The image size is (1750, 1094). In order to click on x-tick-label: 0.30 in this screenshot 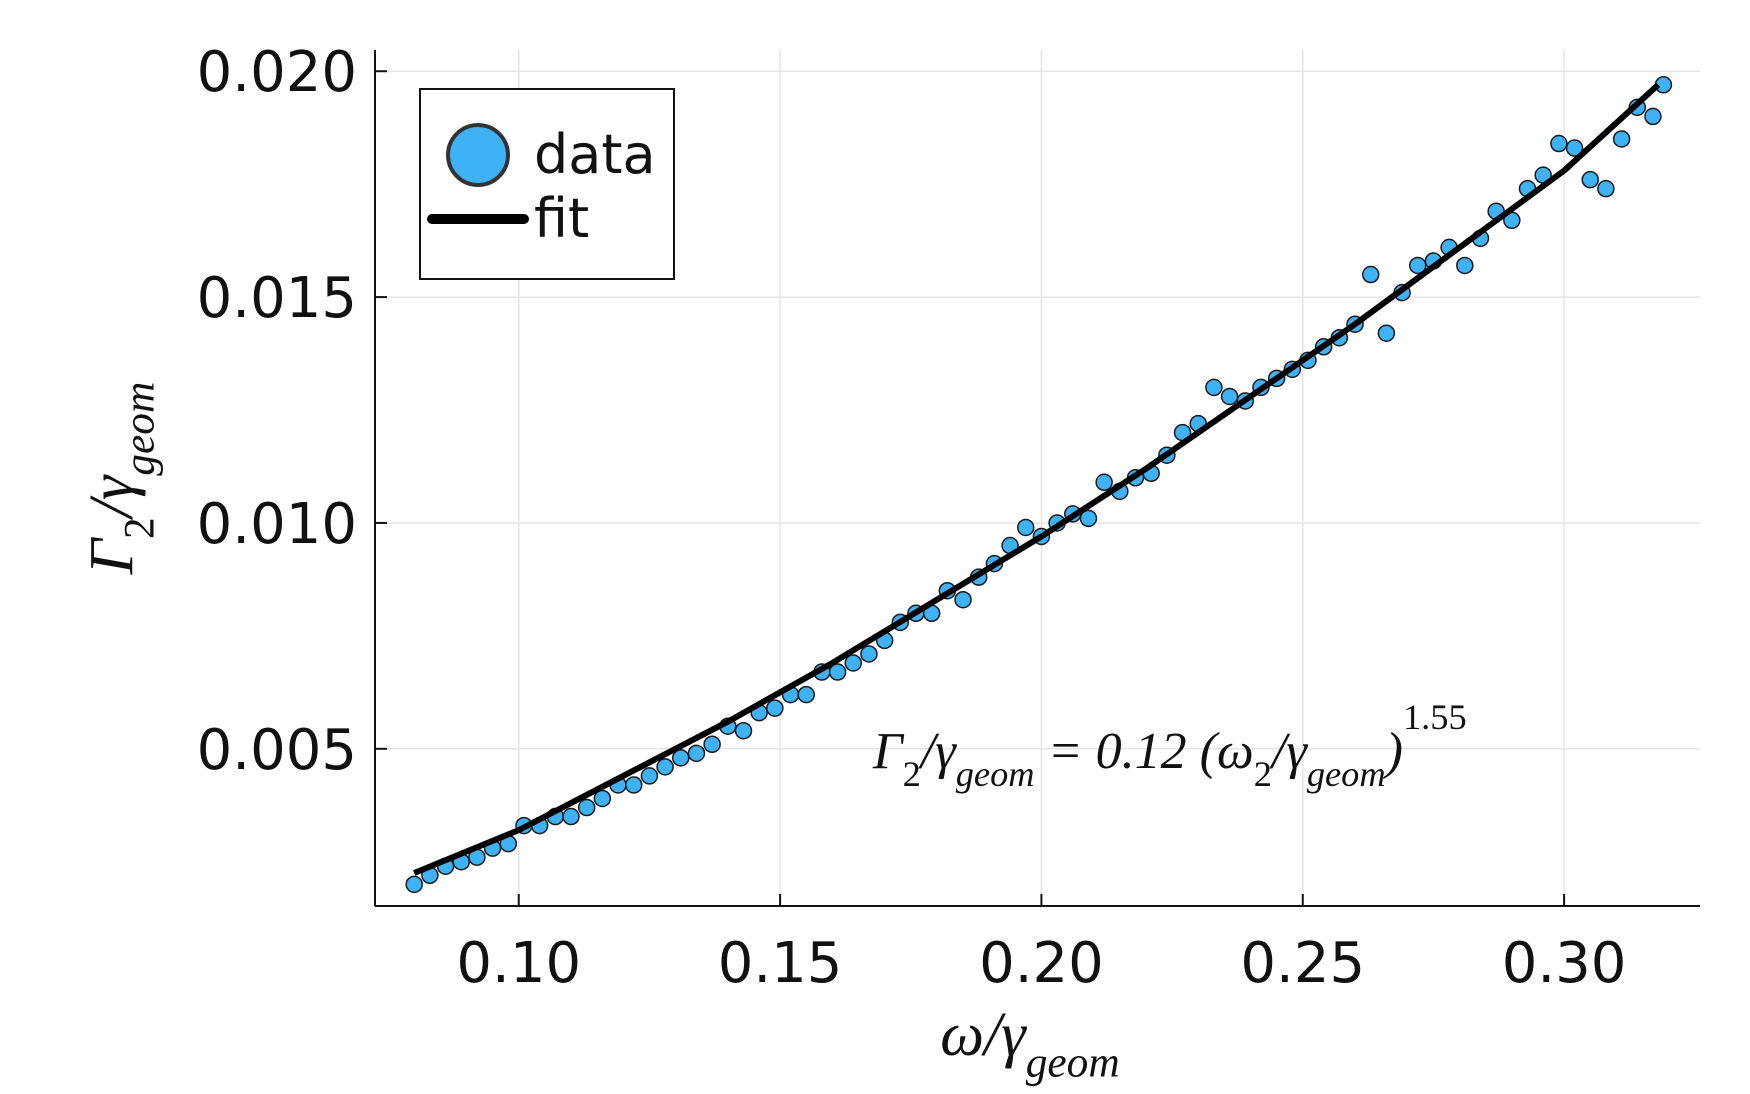, I will do `click(1564, 963)`.